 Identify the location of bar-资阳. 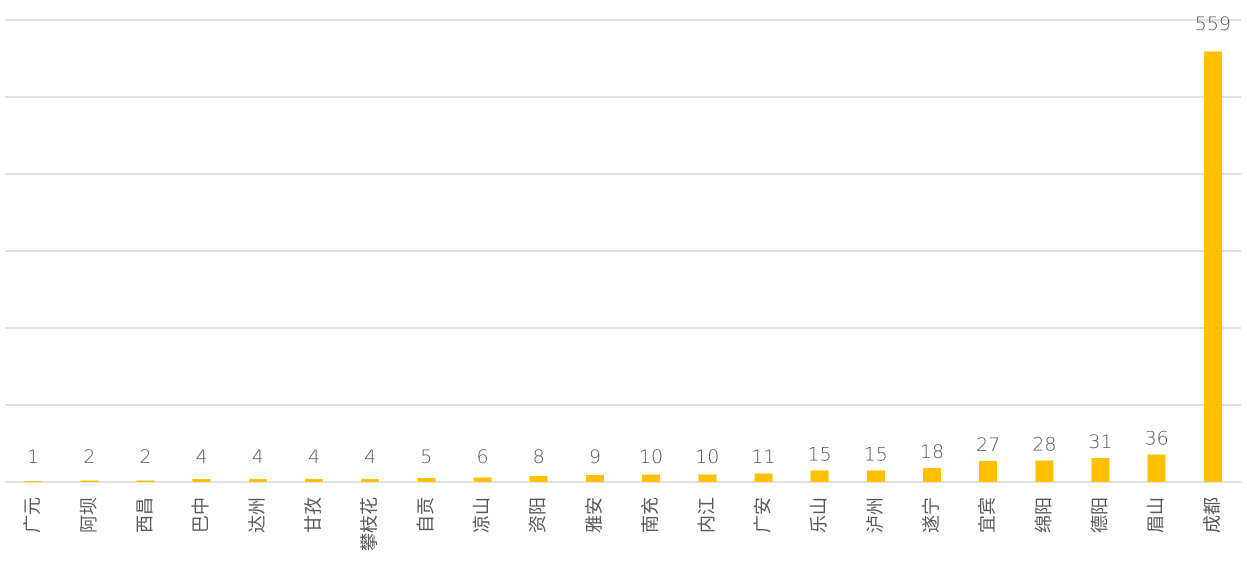
(538, 478).